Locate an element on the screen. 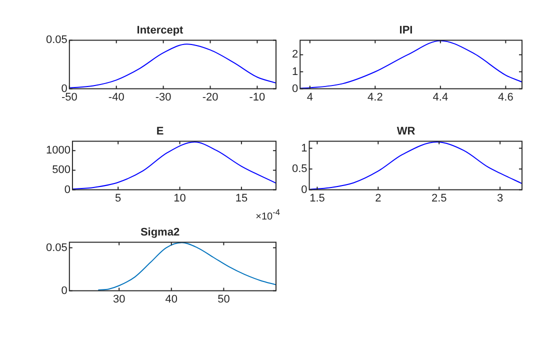 Image resolution: width=560 pixels, height=337 pixels. x-tick-label: 3 is located at coordinates (500, 198).